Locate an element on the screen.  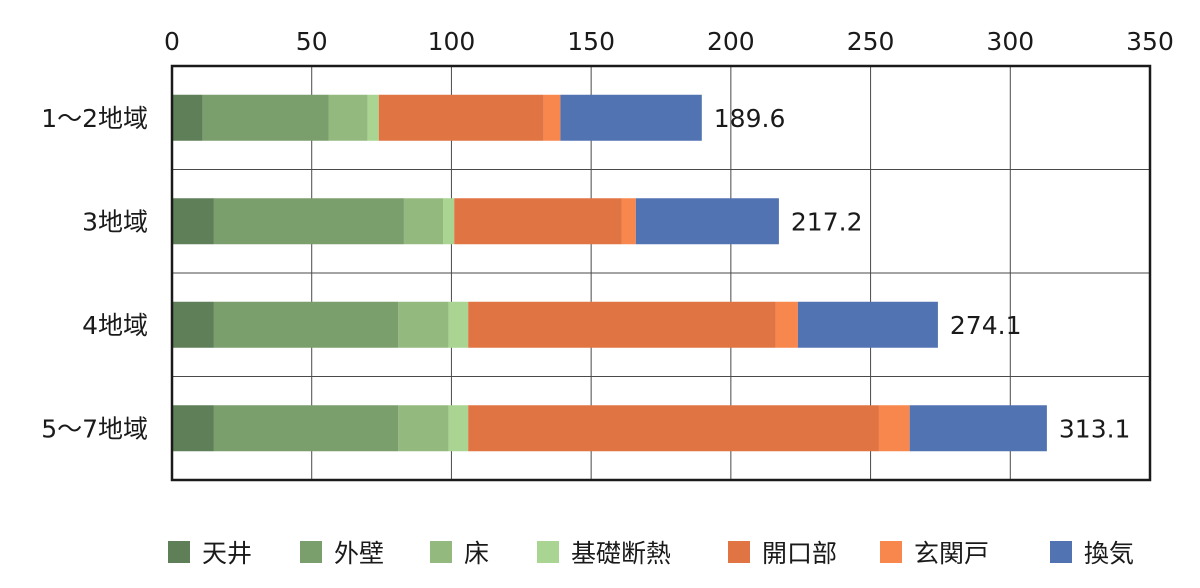
legend-item: 床 is located at coordinates (459, 552).